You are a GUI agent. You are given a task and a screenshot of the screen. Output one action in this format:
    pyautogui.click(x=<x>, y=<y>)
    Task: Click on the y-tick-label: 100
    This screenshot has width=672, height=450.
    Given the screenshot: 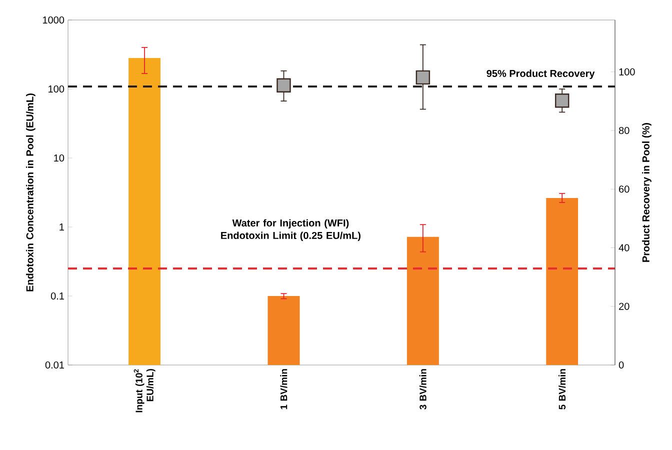 What is the action you would take?
    pyautogui.click(x=56, y=89)
    